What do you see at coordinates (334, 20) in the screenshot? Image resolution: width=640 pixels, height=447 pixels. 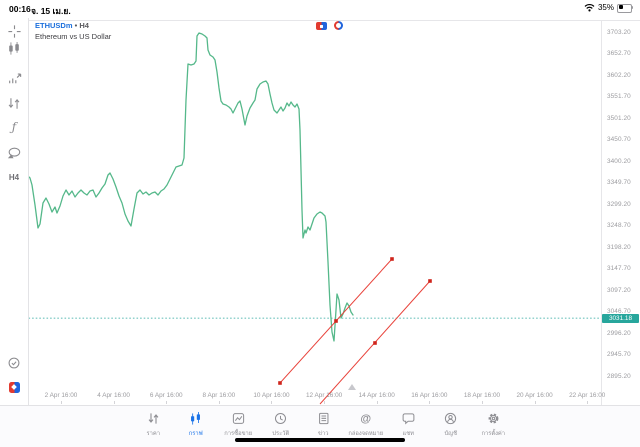 I see `plot-top-border` at bounding box center [334, 20].